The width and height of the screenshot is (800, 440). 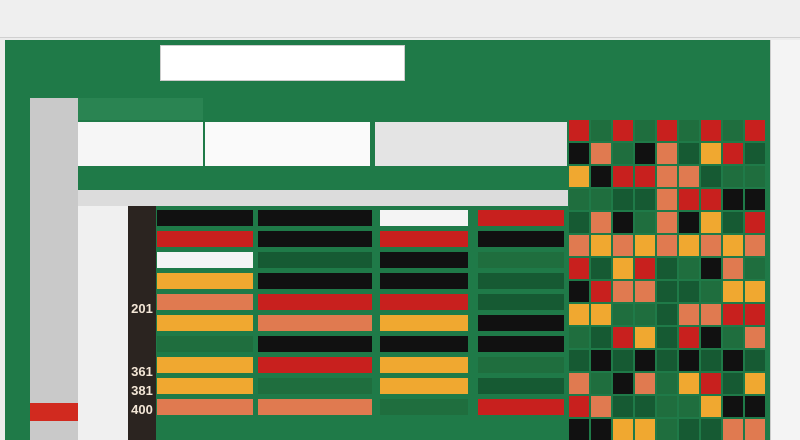 What do you see at coordinates (103, 323) in the screenshot?
I see `label-column` at bounding box center [103, 323].